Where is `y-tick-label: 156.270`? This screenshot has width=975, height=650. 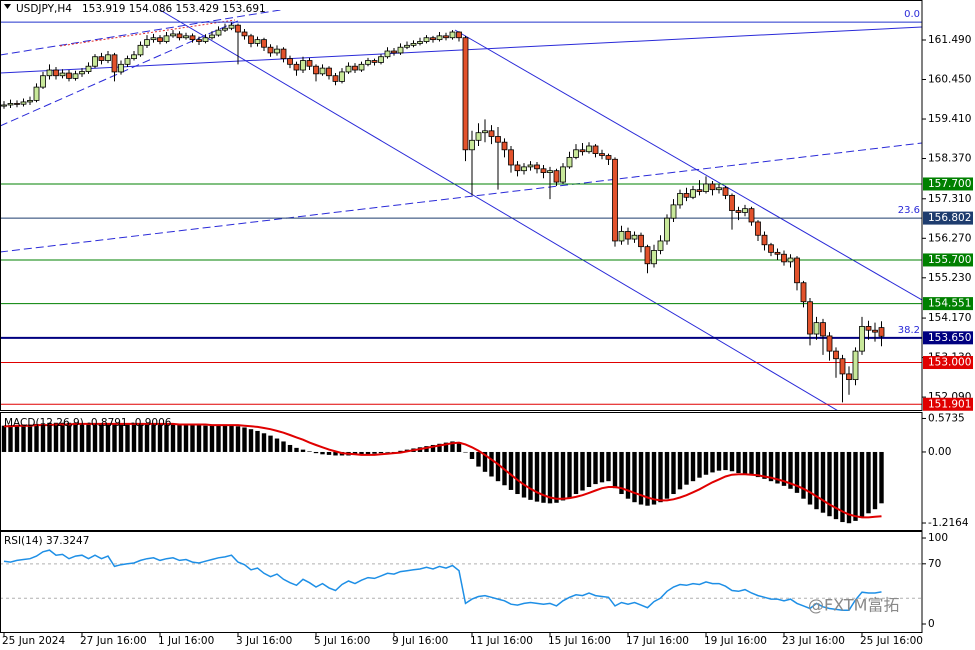 y-tick-label: 156.270 is located at coordinates (949, 238).